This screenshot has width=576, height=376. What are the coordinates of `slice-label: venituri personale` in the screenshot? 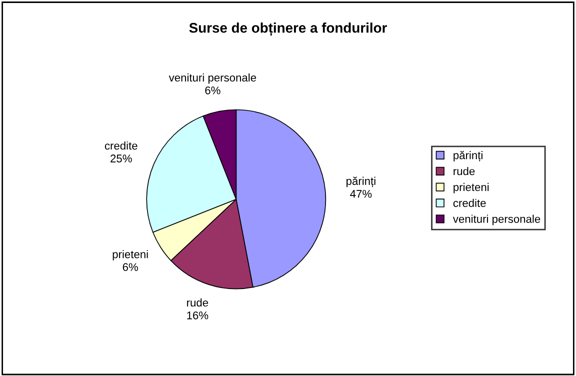 It's located at (212, 78).